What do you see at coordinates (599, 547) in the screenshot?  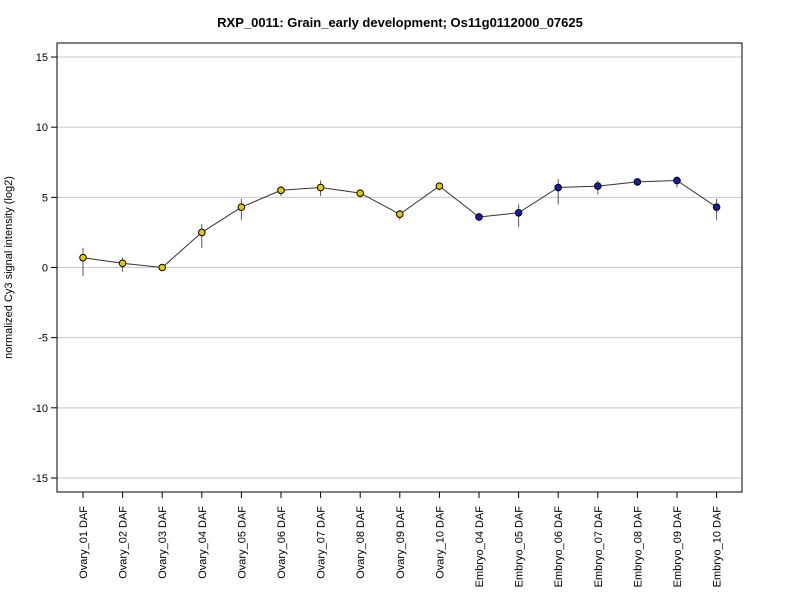 I see `x-tick-label: Embryo_07 DAF` at bounding box center [599, 547].